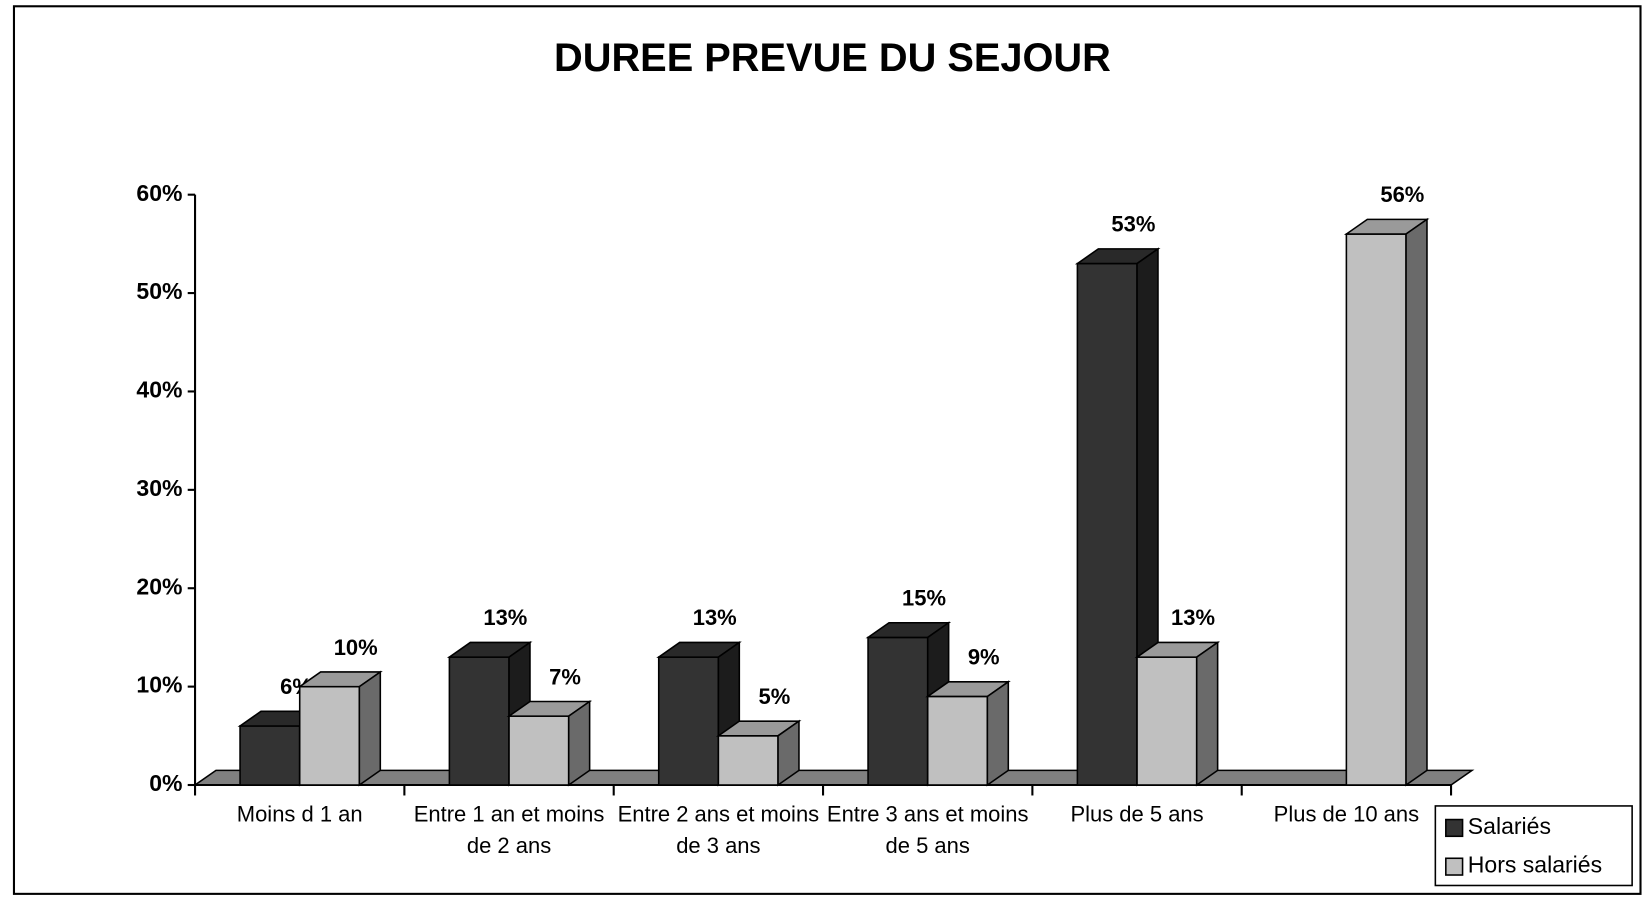 The height and width of the screenshot is (902, 1644). What do you see at coordinates (356, 647) in the screenshot?
I see `data-label: 10%` at bounding box center [356, 647].